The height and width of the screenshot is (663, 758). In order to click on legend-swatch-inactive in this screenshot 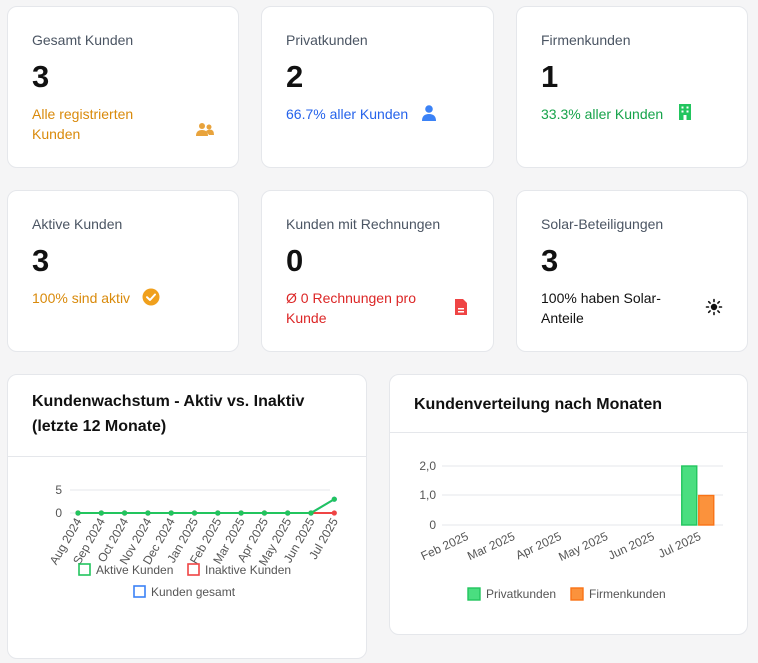, I will do `click(193, 569)`.